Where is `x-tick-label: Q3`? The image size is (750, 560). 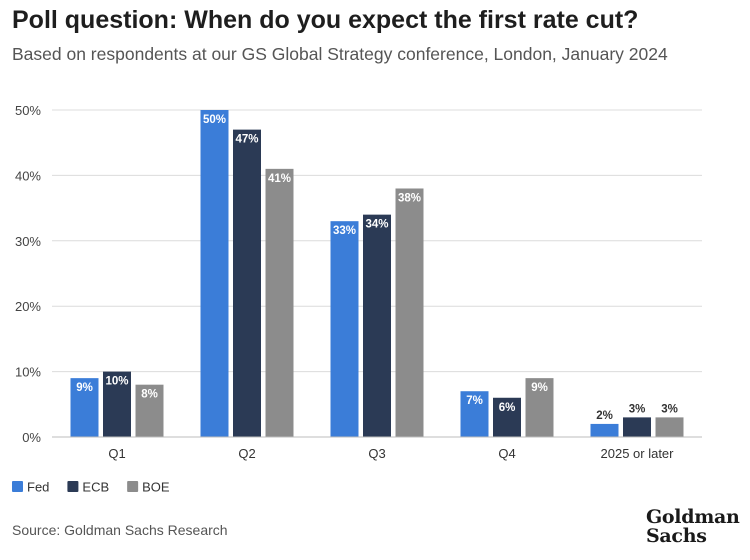
x-tick-label: Q3 is located at coordinates (376, 453).